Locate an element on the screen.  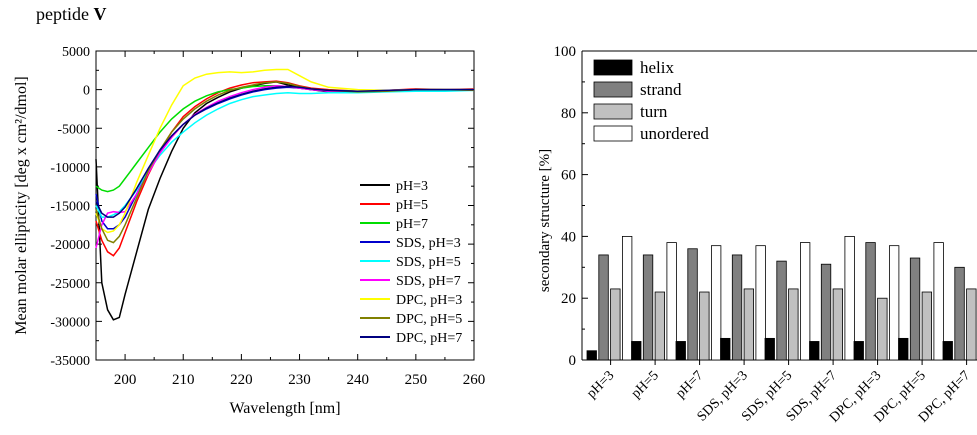
y-tick-label: 20 is located at coordinates (568, 299).